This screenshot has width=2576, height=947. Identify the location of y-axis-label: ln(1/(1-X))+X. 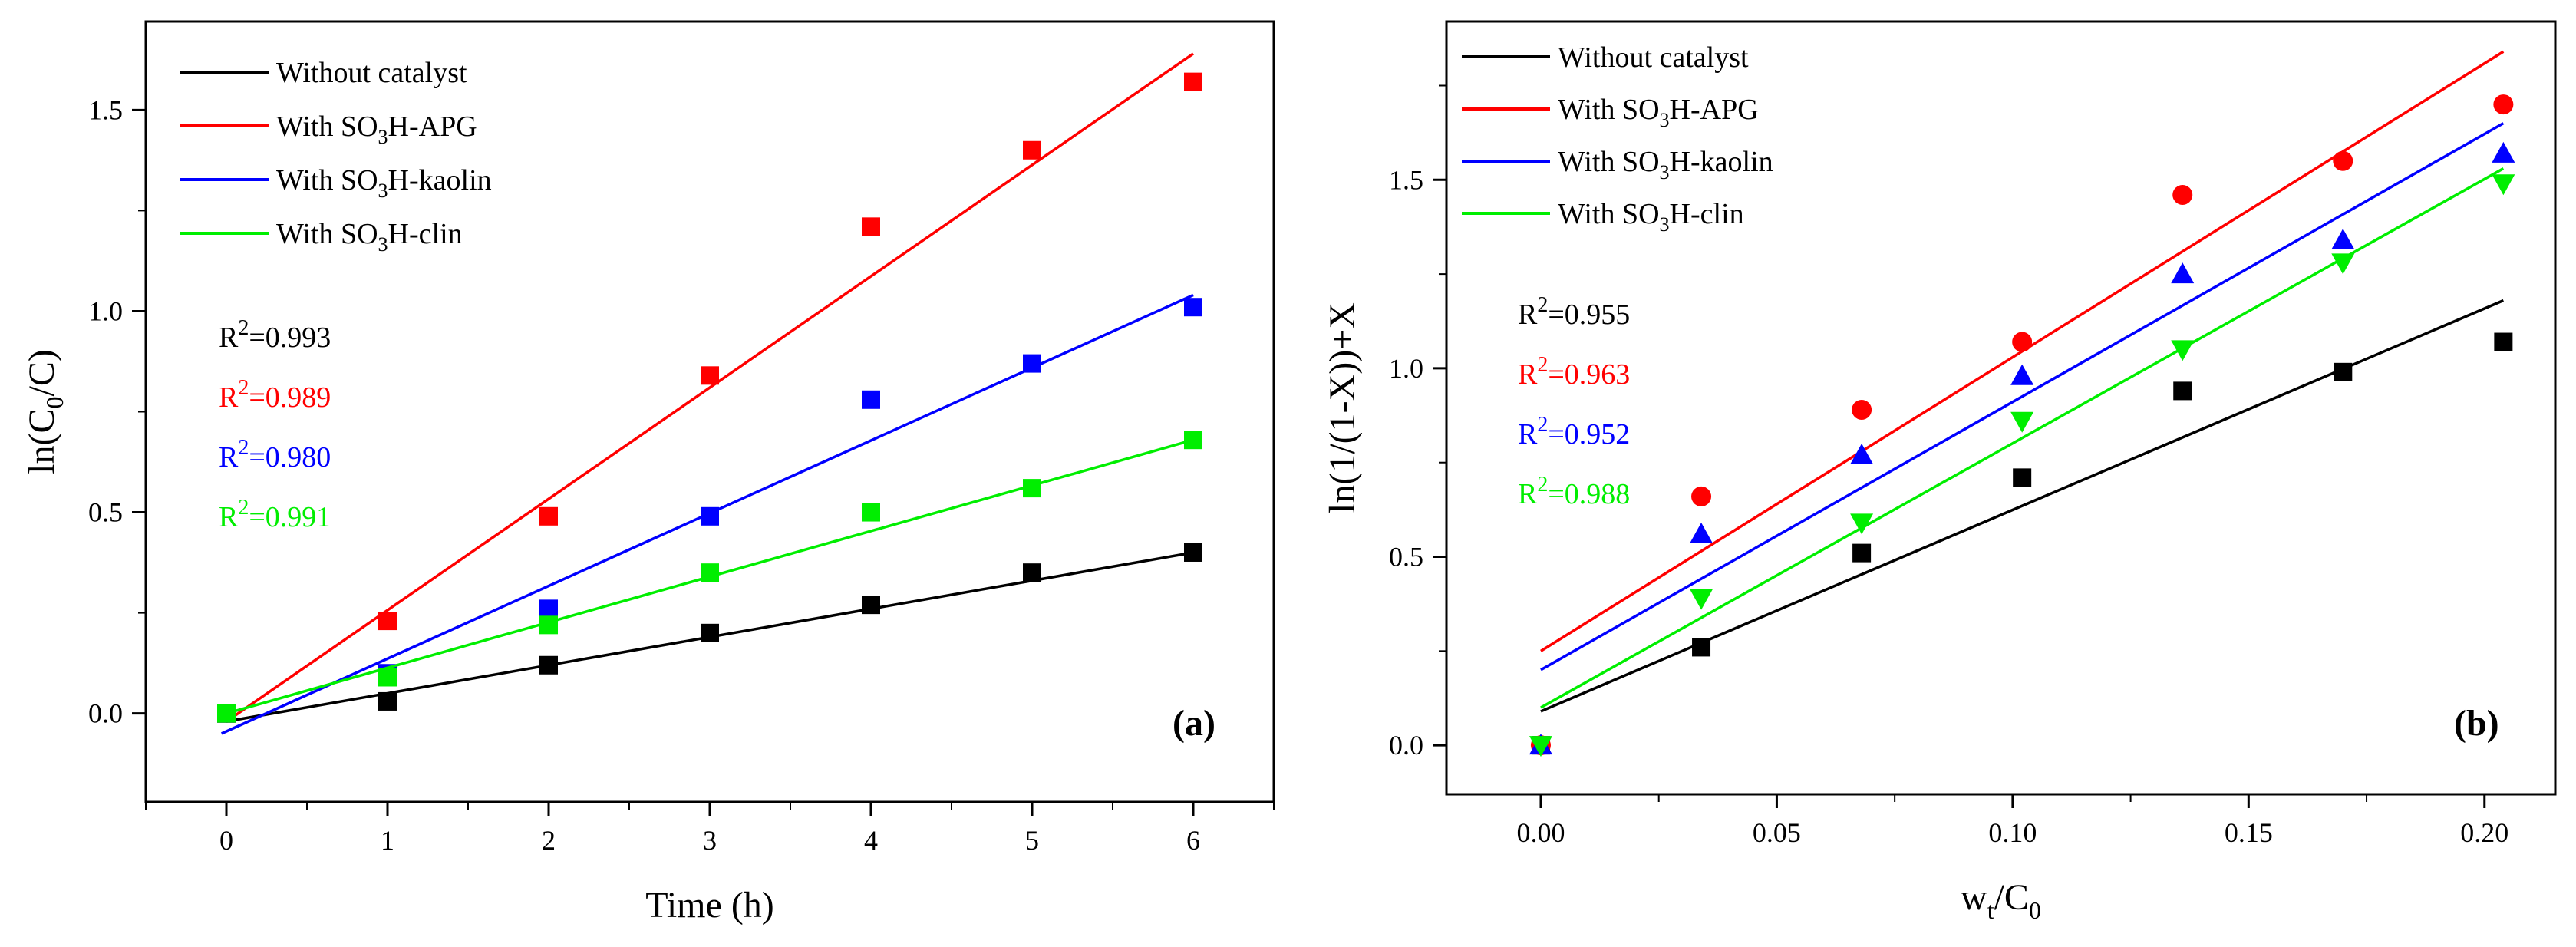
(1342, 408).